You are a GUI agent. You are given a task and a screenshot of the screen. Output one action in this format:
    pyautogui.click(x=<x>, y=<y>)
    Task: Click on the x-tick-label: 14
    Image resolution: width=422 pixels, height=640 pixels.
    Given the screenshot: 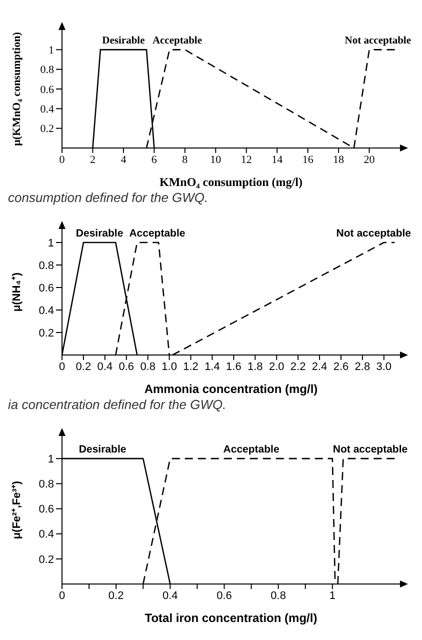 What is the action you would take?
    pyautogui.click(x=278, y=160)
    